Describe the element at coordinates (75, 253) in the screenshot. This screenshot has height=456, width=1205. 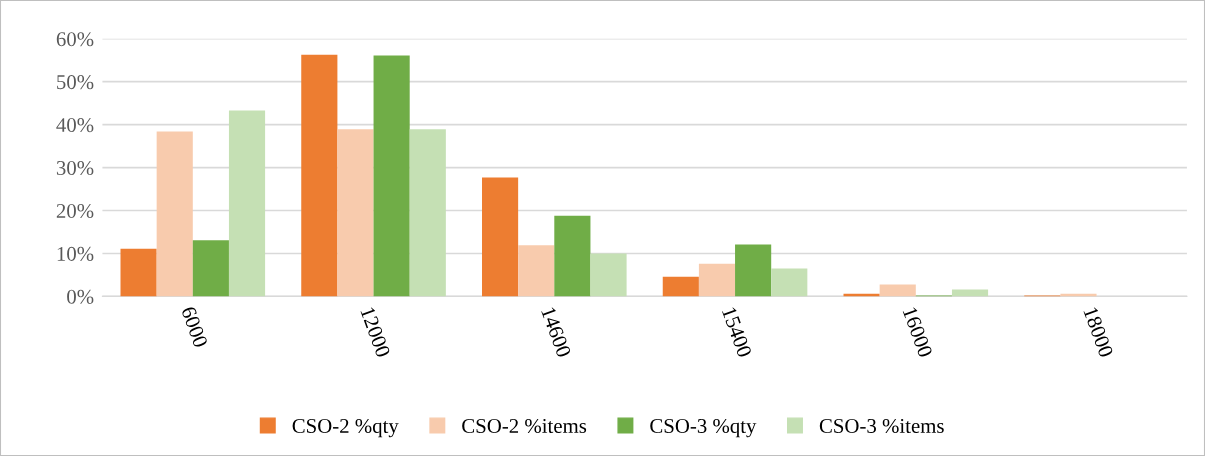
I see `y-tick-label: 10%` at that location.